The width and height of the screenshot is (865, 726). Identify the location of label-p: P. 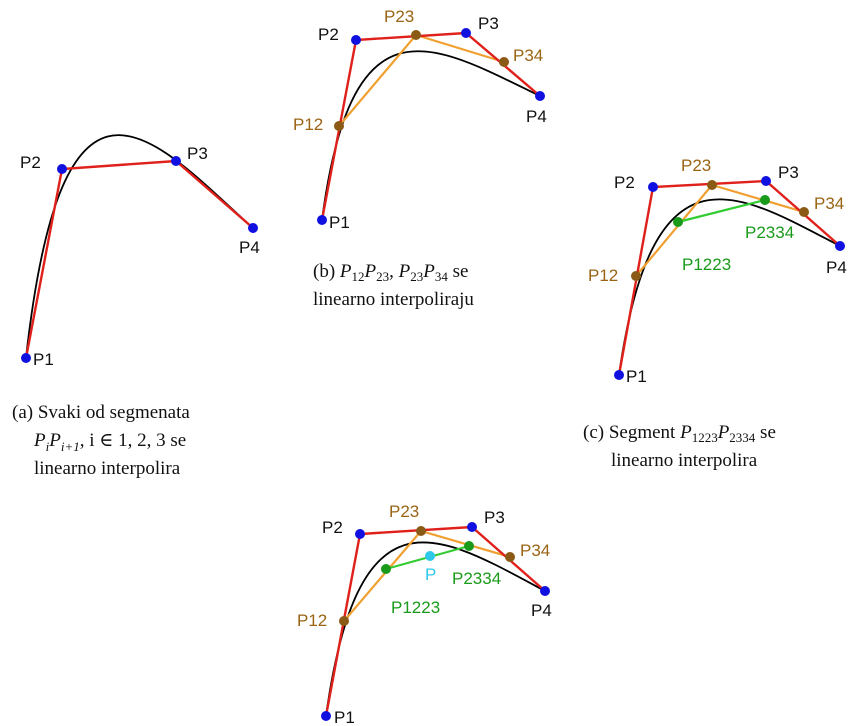
(430, 574).